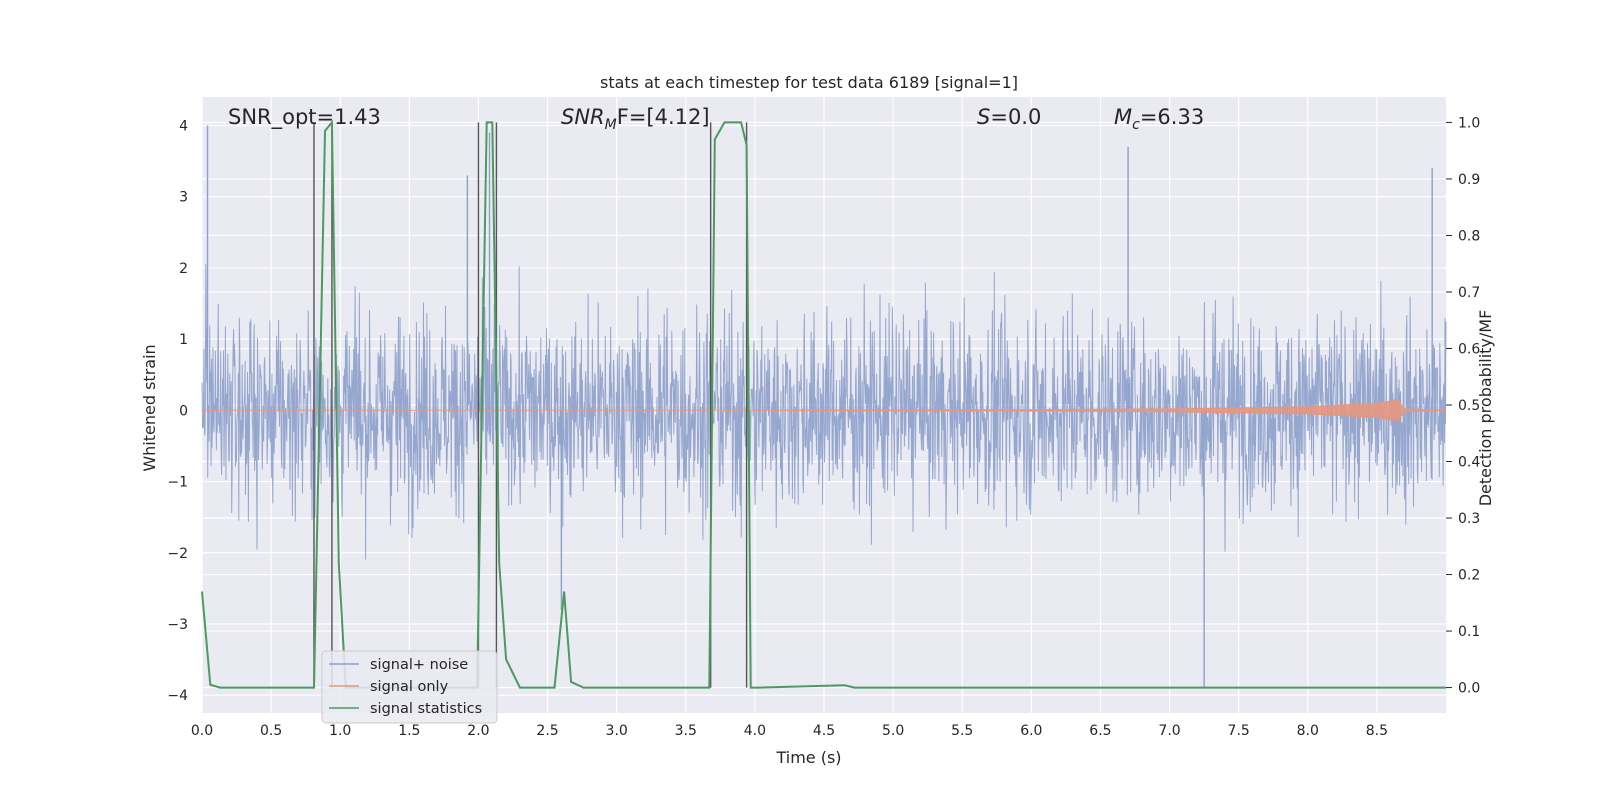 The height and width of the screenshot is (800, 1600). I want to click on x-tick-label: 5.5, so click(962, 731).